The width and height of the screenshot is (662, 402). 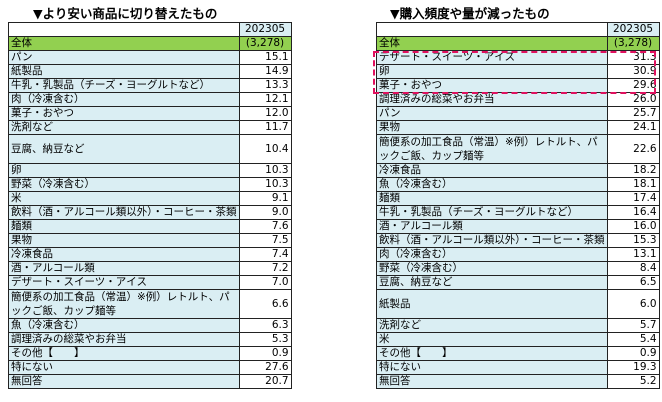 What do you see at coordinates (124, 381) in the screenshot?
I see `row-label: 無回答` at bounding box center [124, 381].